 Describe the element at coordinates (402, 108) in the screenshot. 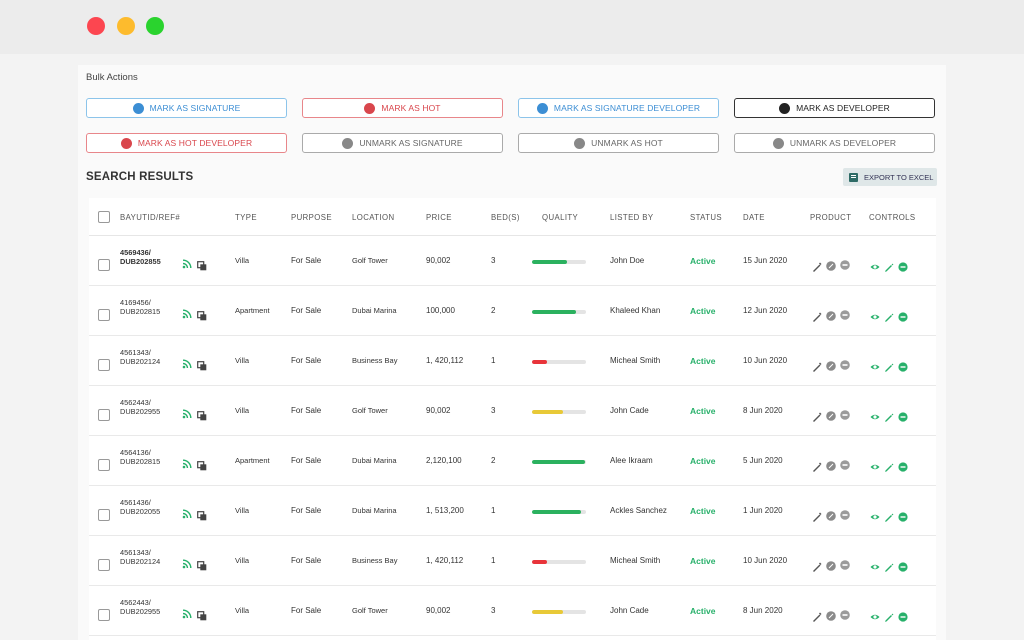

I see `bulk-button-1: MARK AS HOT` at that location.